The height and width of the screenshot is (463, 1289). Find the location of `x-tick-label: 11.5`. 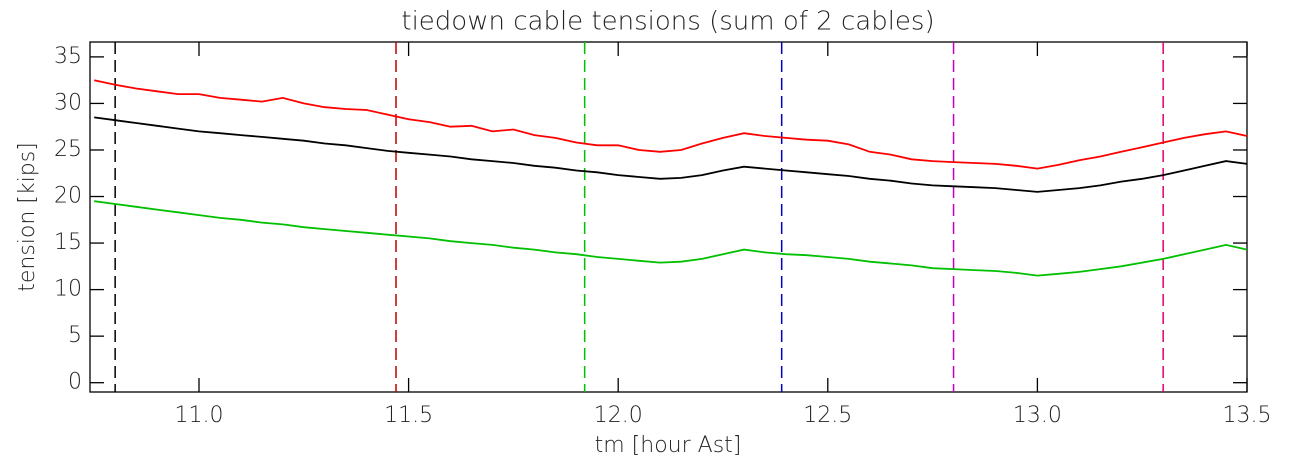

x-tick-label: 11.5 is located at coordinates (408, 415).